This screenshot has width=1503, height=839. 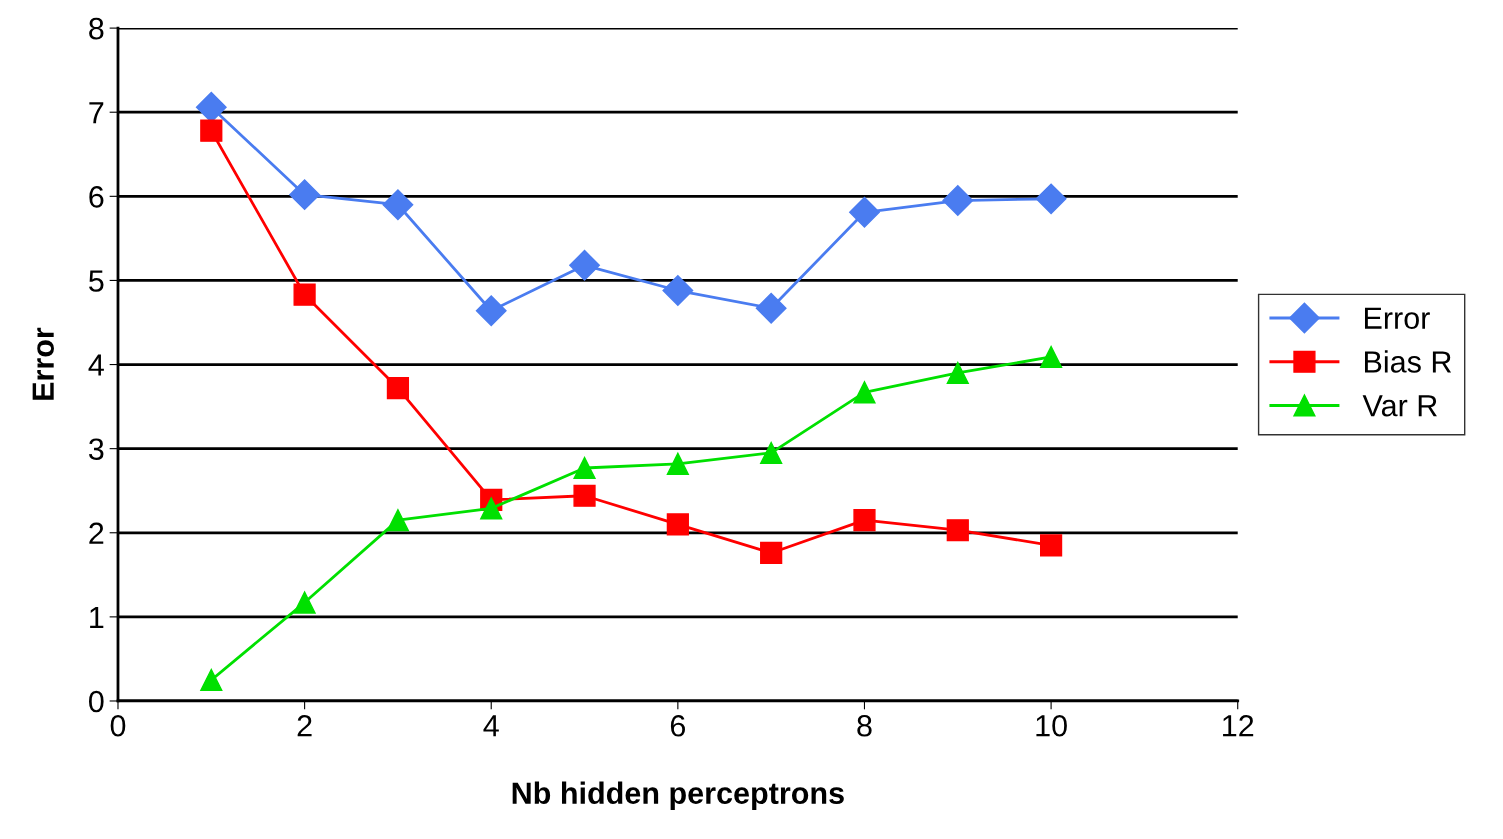 What do you see at coordinates (43, 363) in the screenshot?
I see `y-axis-title: Error` at bounding box center [43, 363].